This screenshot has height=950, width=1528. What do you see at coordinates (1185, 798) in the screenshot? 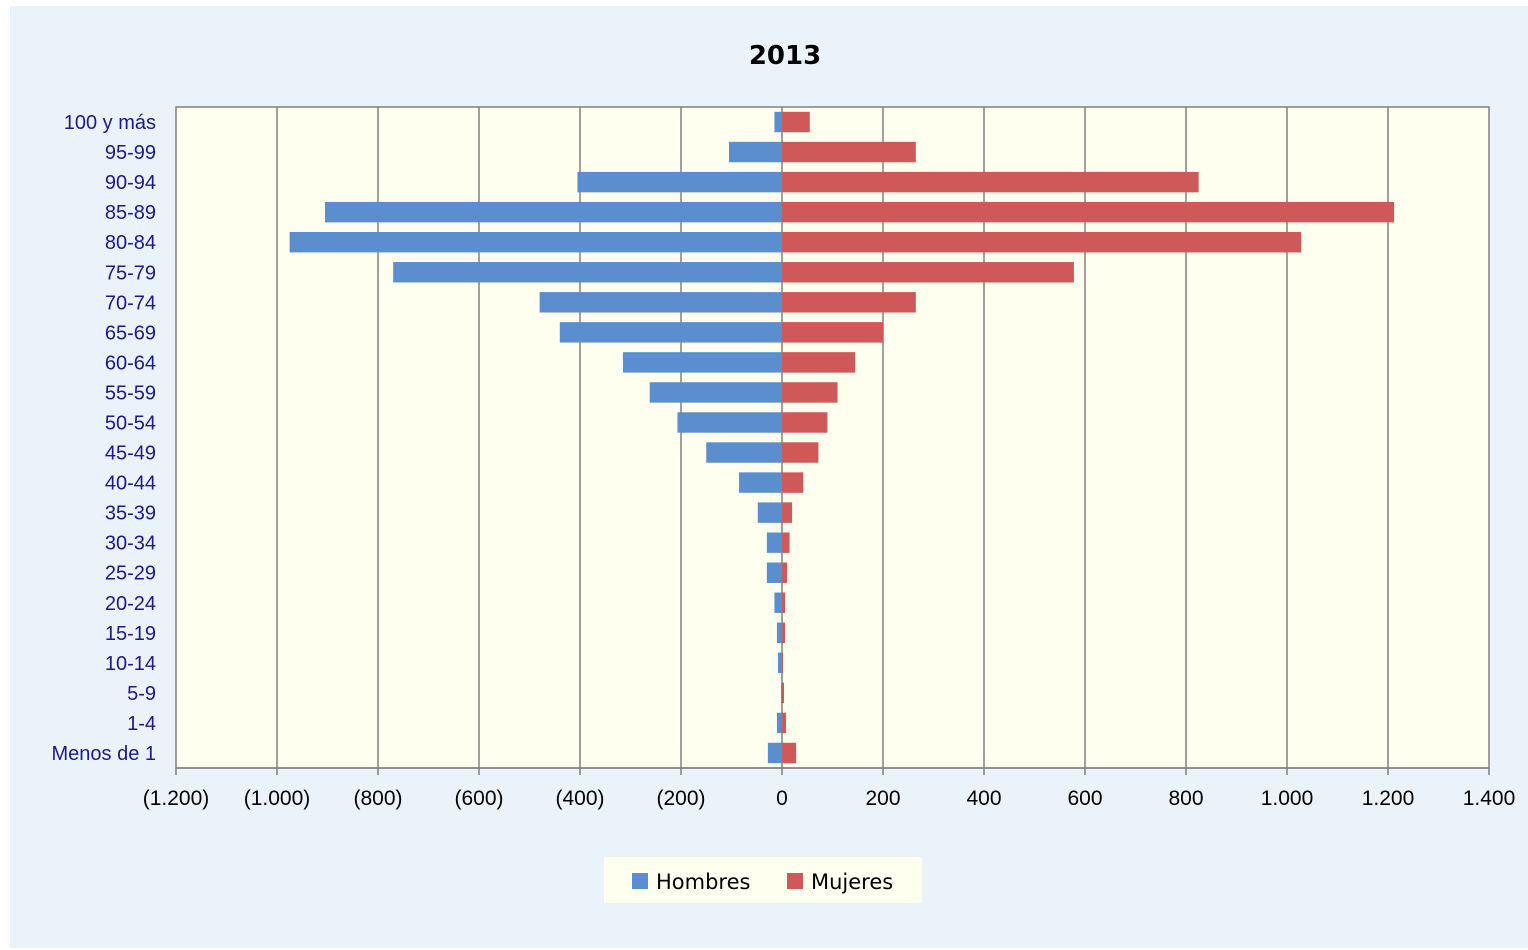
I see `x-tick-label: 800` at bounding box center [1185, 798].